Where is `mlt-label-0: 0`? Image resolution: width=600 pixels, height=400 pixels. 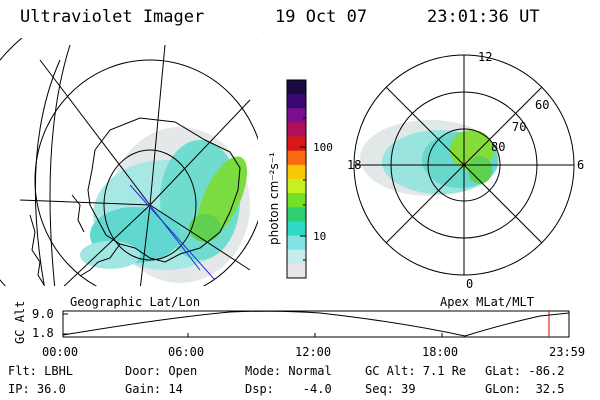 mlt-label-0: 0 is located at coordinates (469, 284).